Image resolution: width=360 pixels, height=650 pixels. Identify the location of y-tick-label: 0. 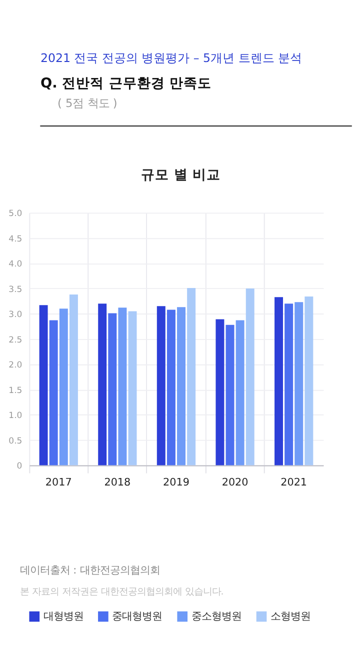
(19, 465).